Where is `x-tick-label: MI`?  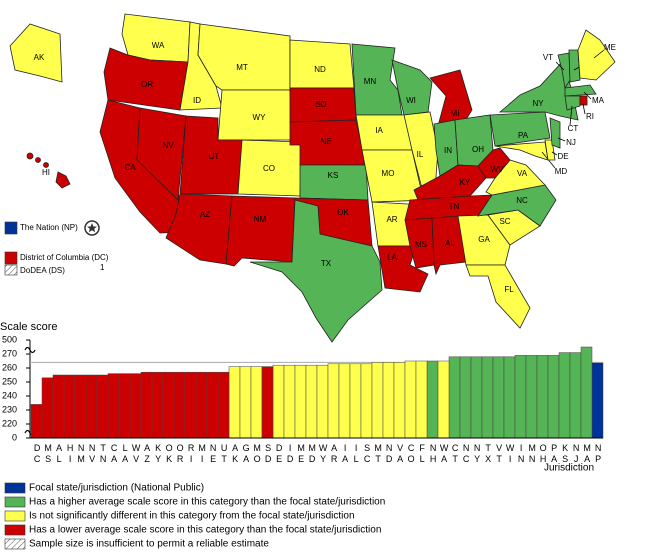
x-tick-label: MI is located at coordinates (202, 454).